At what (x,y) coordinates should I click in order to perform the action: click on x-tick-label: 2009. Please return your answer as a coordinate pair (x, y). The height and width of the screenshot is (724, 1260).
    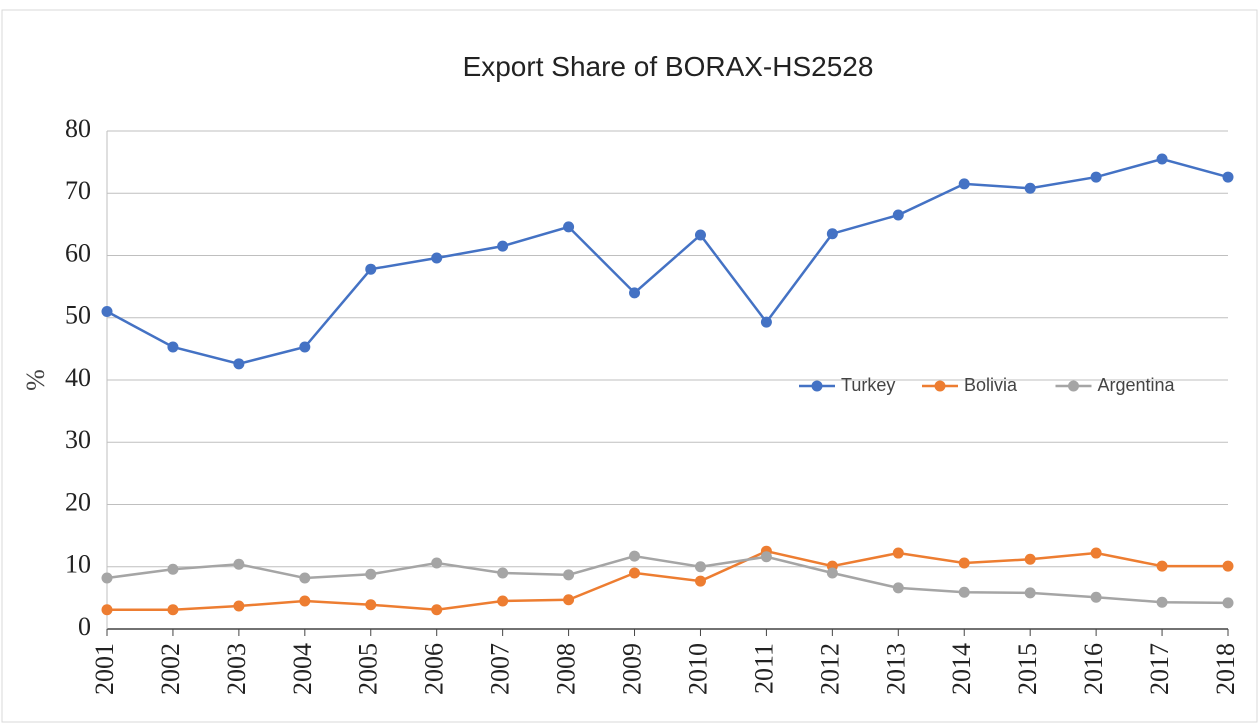
    Looking at the image, I should click on (631, 669).